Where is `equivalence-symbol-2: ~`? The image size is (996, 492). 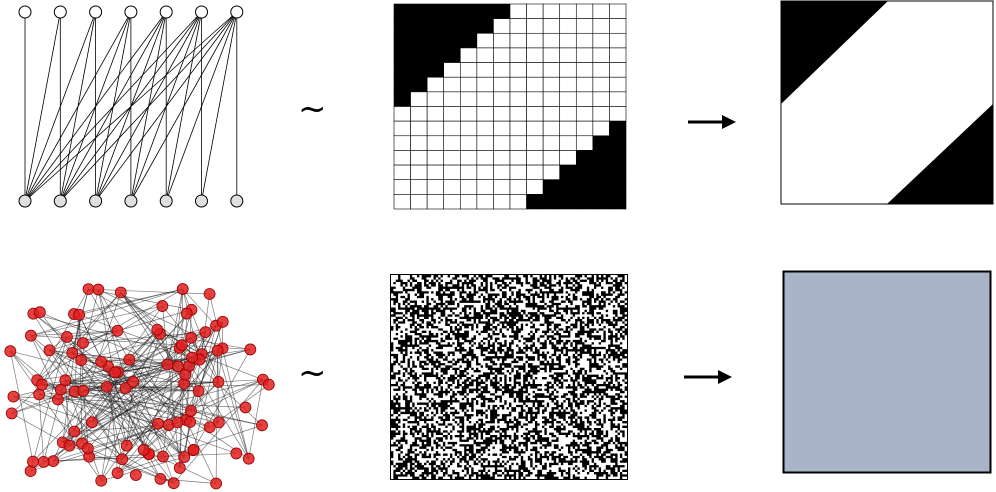
equivalence-symbol-2: ~ is located at coordinates (312, 373).